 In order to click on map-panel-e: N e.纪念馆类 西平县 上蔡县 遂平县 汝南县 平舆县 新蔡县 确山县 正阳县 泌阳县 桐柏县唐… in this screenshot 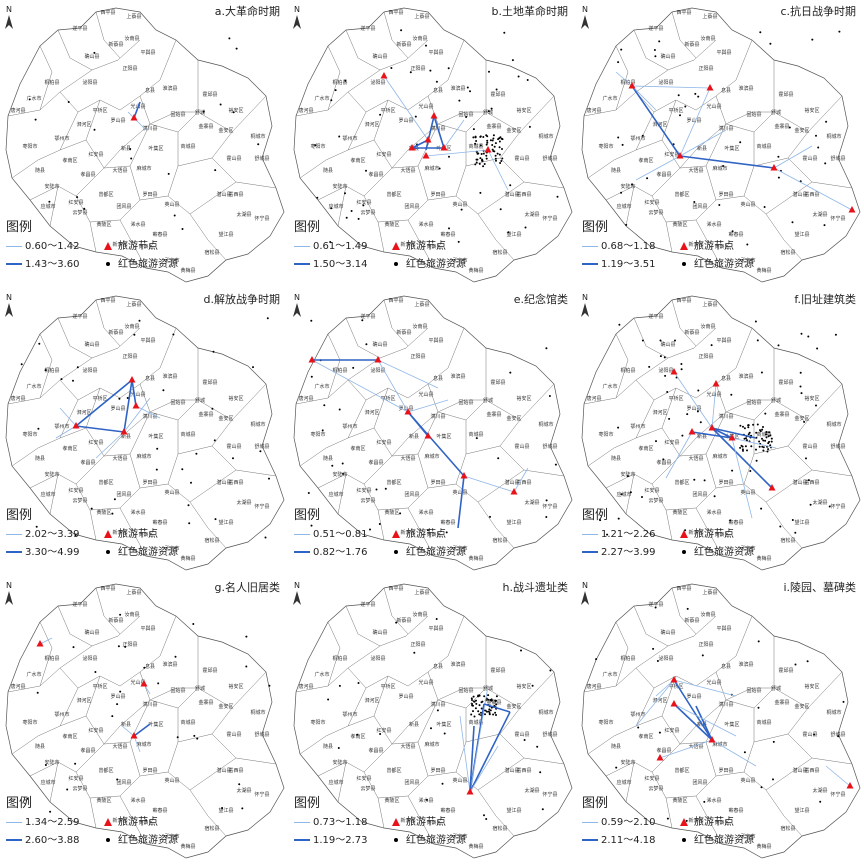, I will do `click(432, 432)`.